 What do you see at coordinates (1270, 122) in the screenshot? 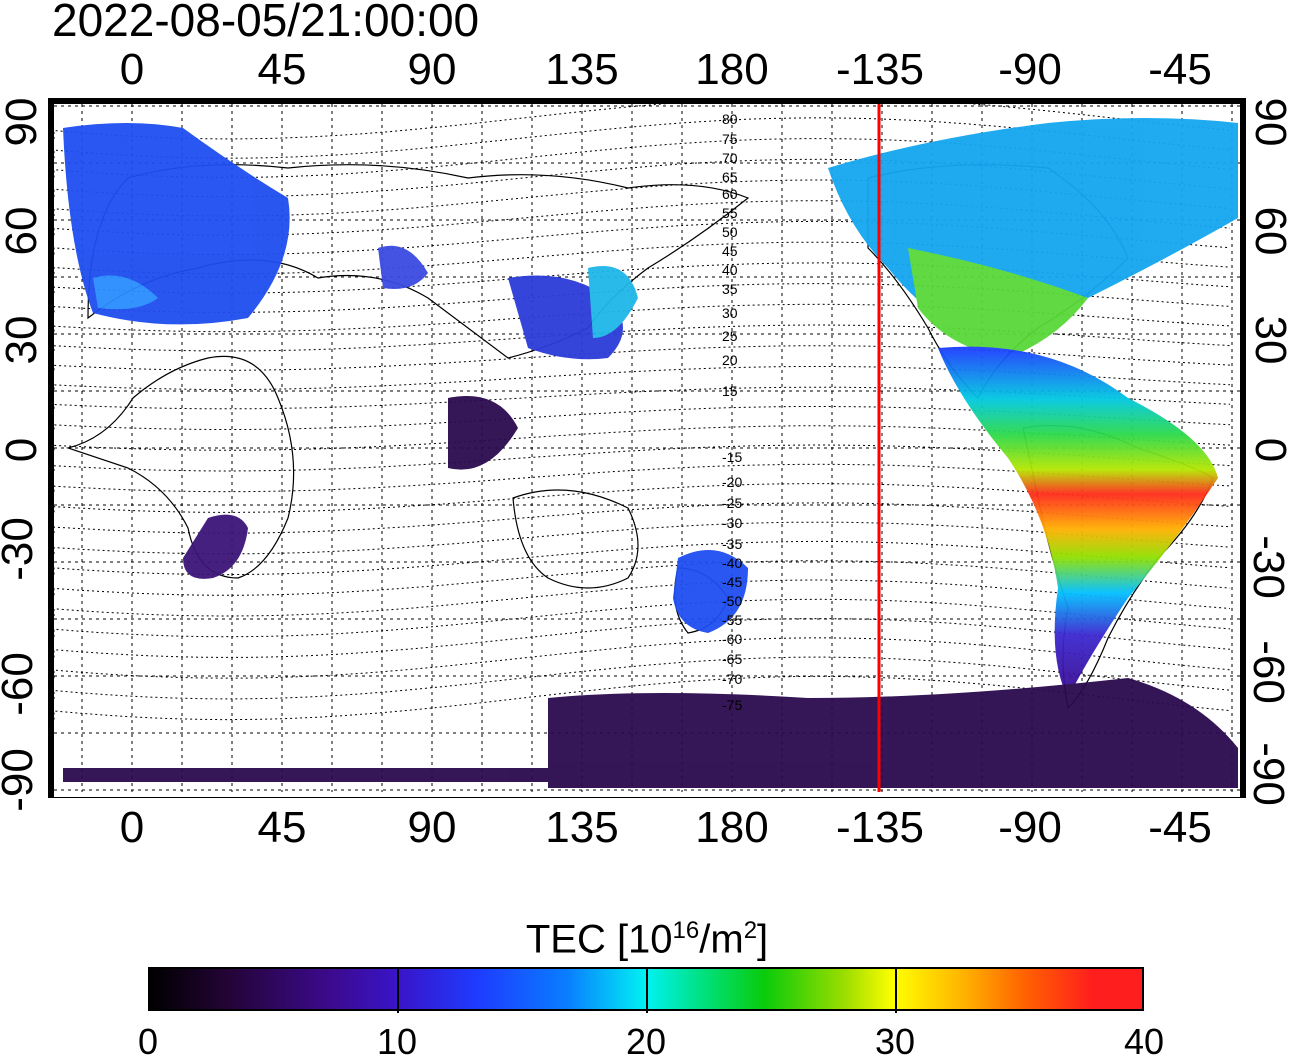
I see `right-lat-tick: 90` at bounding box center [1270, 122].